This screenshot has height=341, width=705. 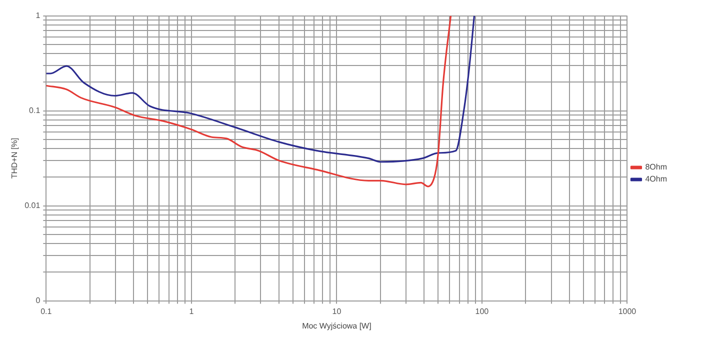 What do you see at coordinates (337, 325) in the screenshot?
I see `x-axis-title: Moc Wyjściowa [W]` at bounding box center [337, 325].